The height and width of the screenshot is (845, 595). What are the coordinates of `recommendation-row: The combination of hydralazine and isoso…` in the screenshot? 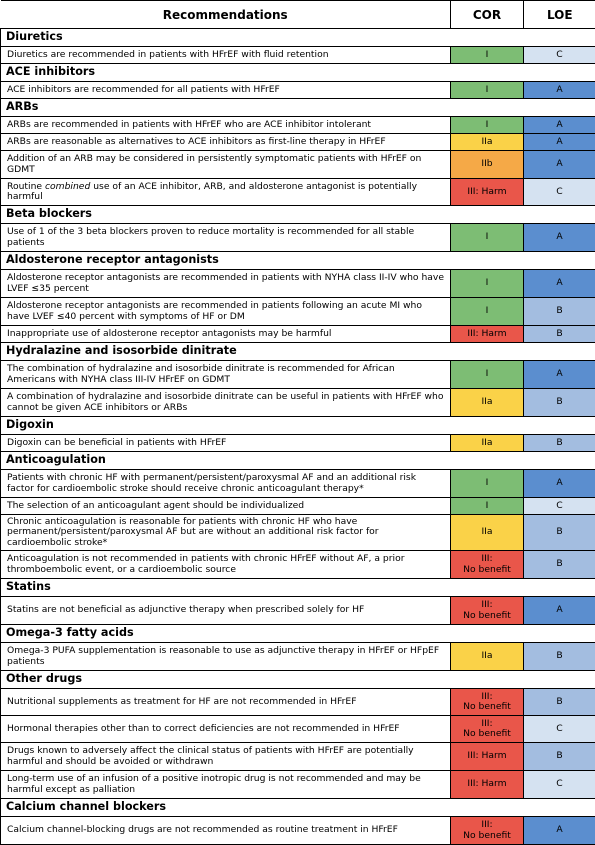 It's located at (298, 375).